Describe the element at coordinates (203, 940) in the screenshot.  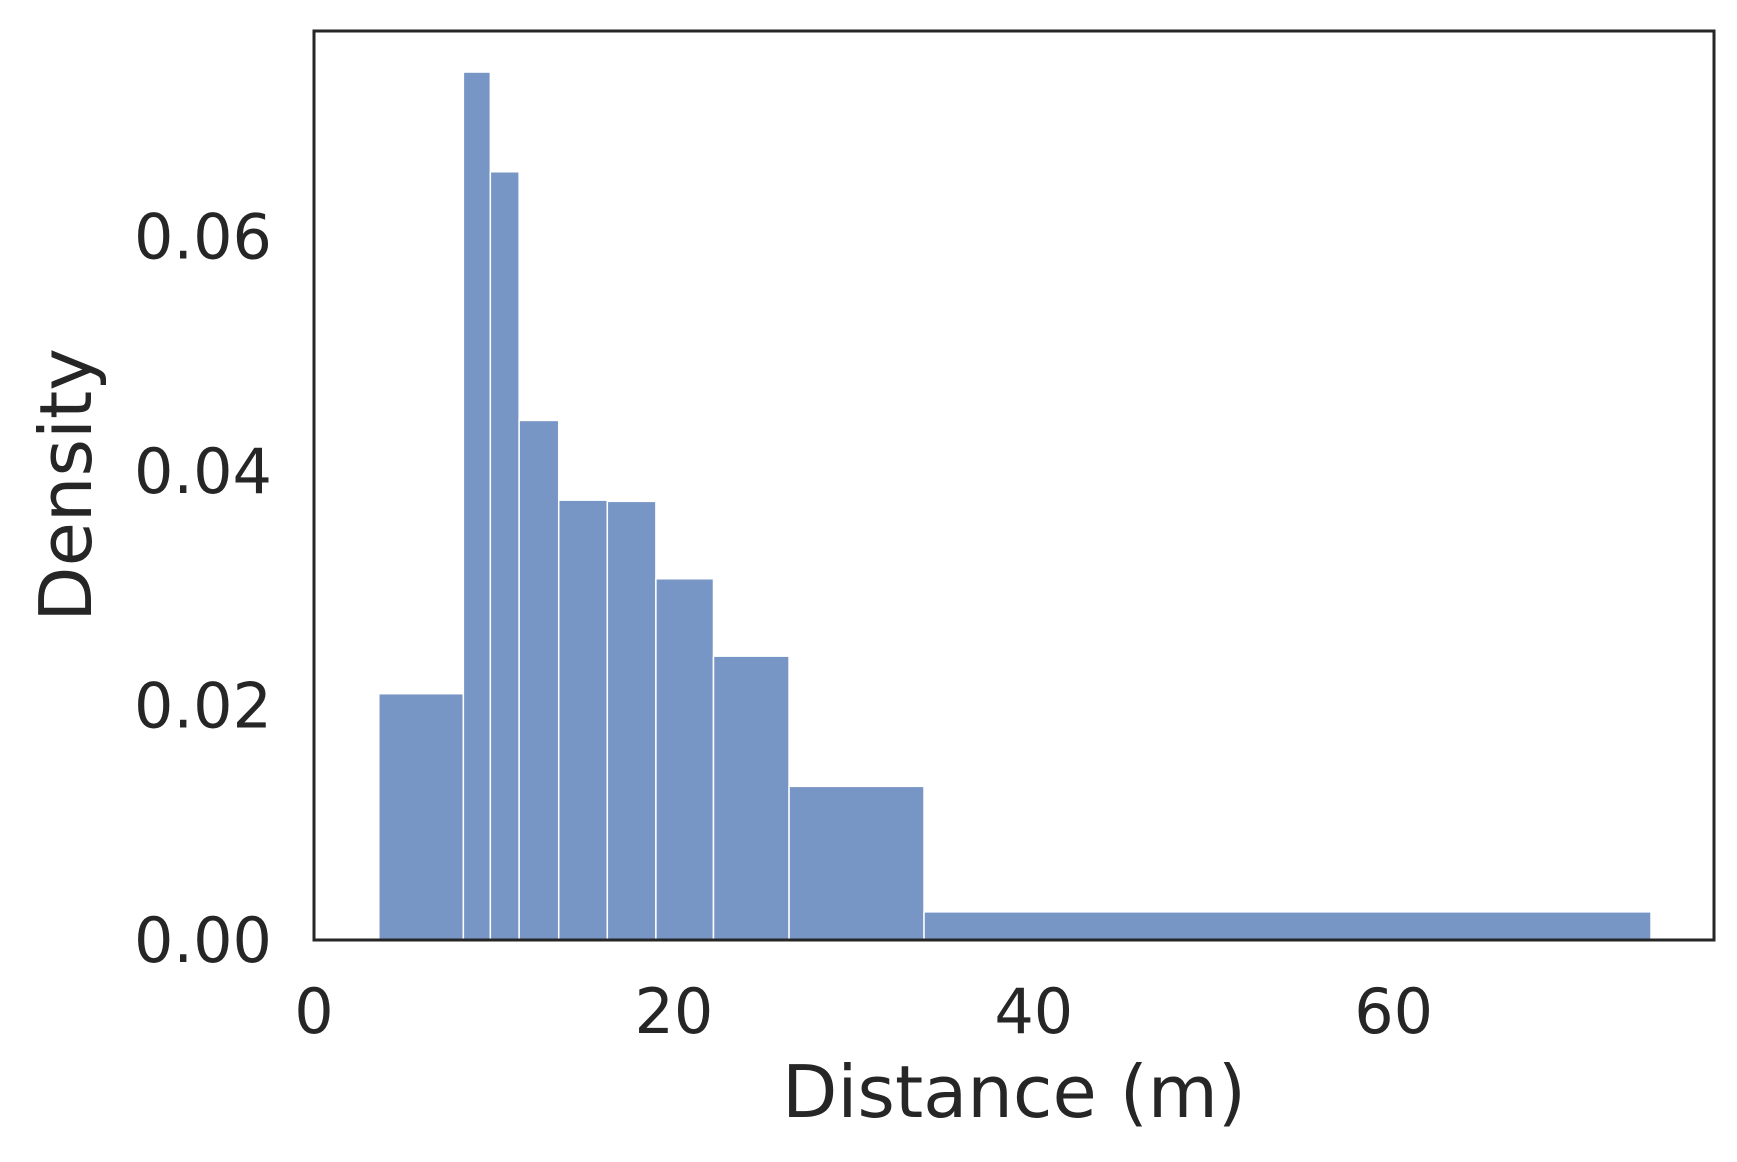
I see `y-tick-label: 0.00` at that location.